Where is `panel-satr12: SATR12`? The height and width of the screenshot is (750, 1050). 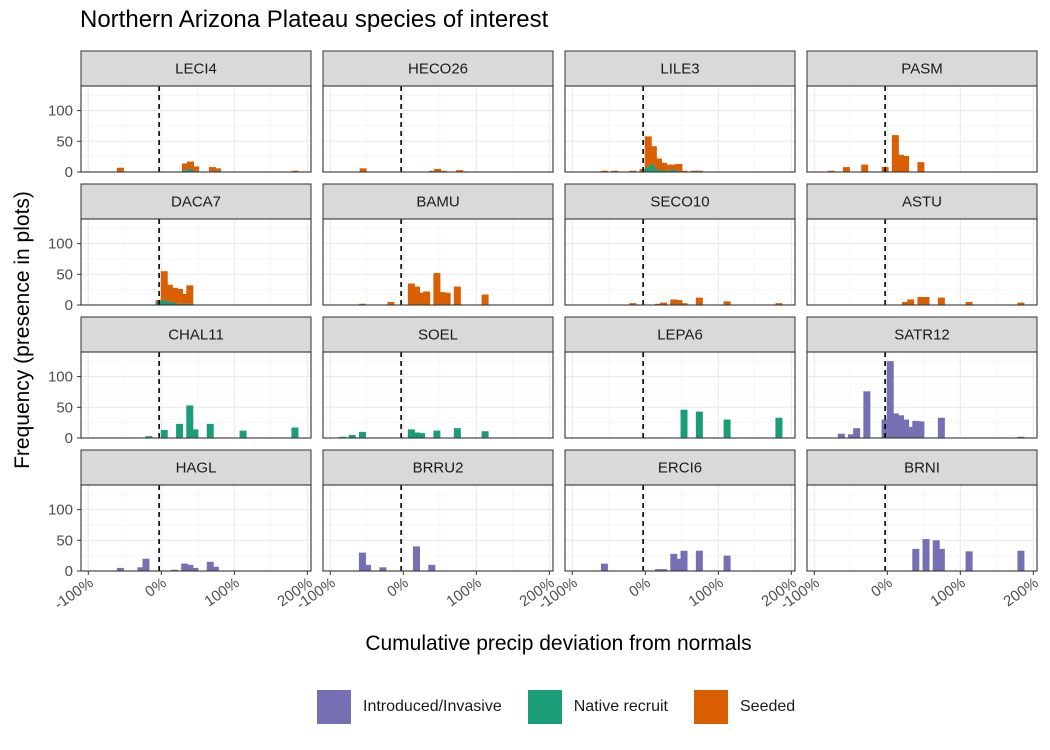
panel-satr12: SATR12 is located at coordinates (922, 377).